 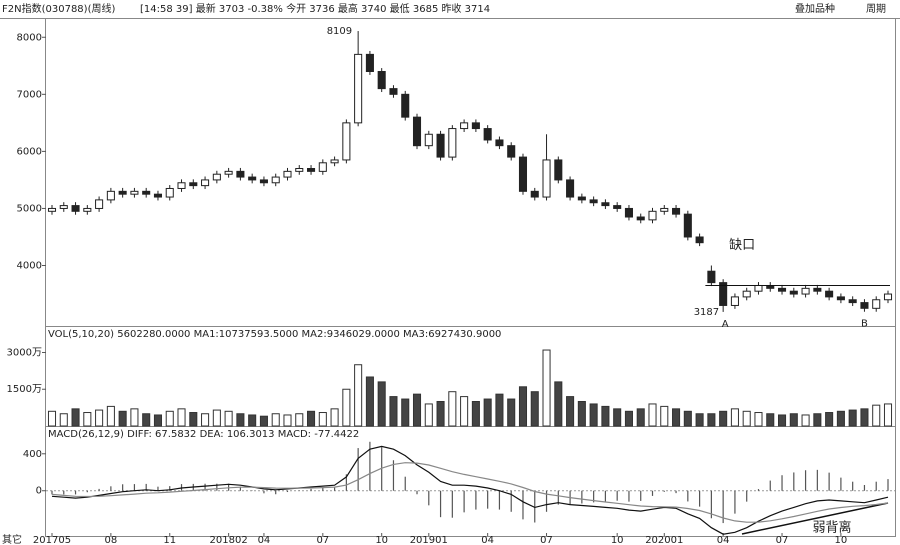 I want to click on y-tick-label: 4000, so click(x=29, y=266).